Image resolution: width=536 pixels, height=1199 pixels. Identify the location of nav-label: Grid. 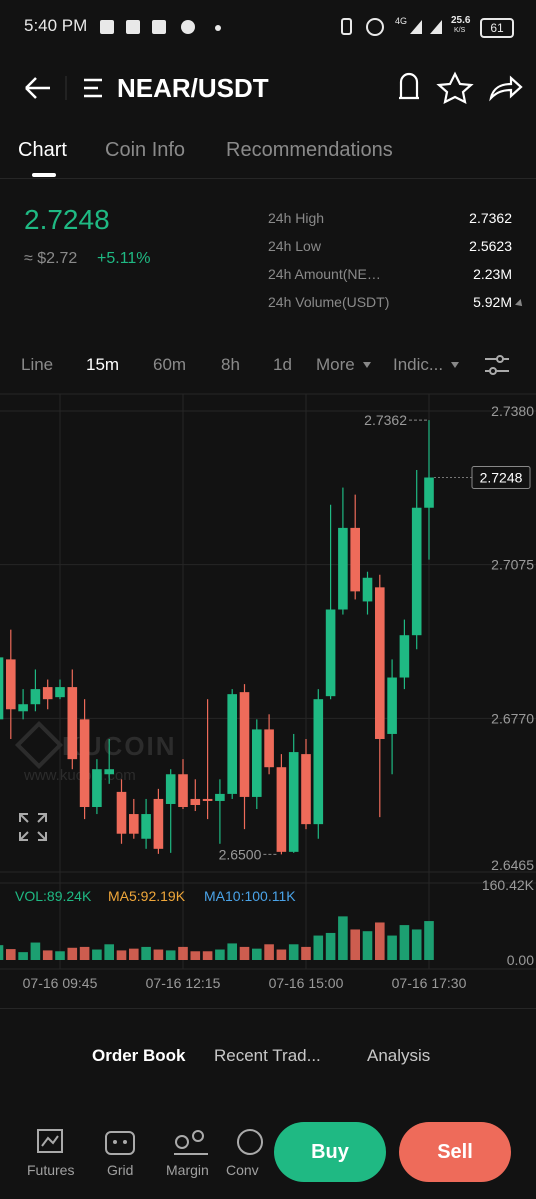
(120, 1170).